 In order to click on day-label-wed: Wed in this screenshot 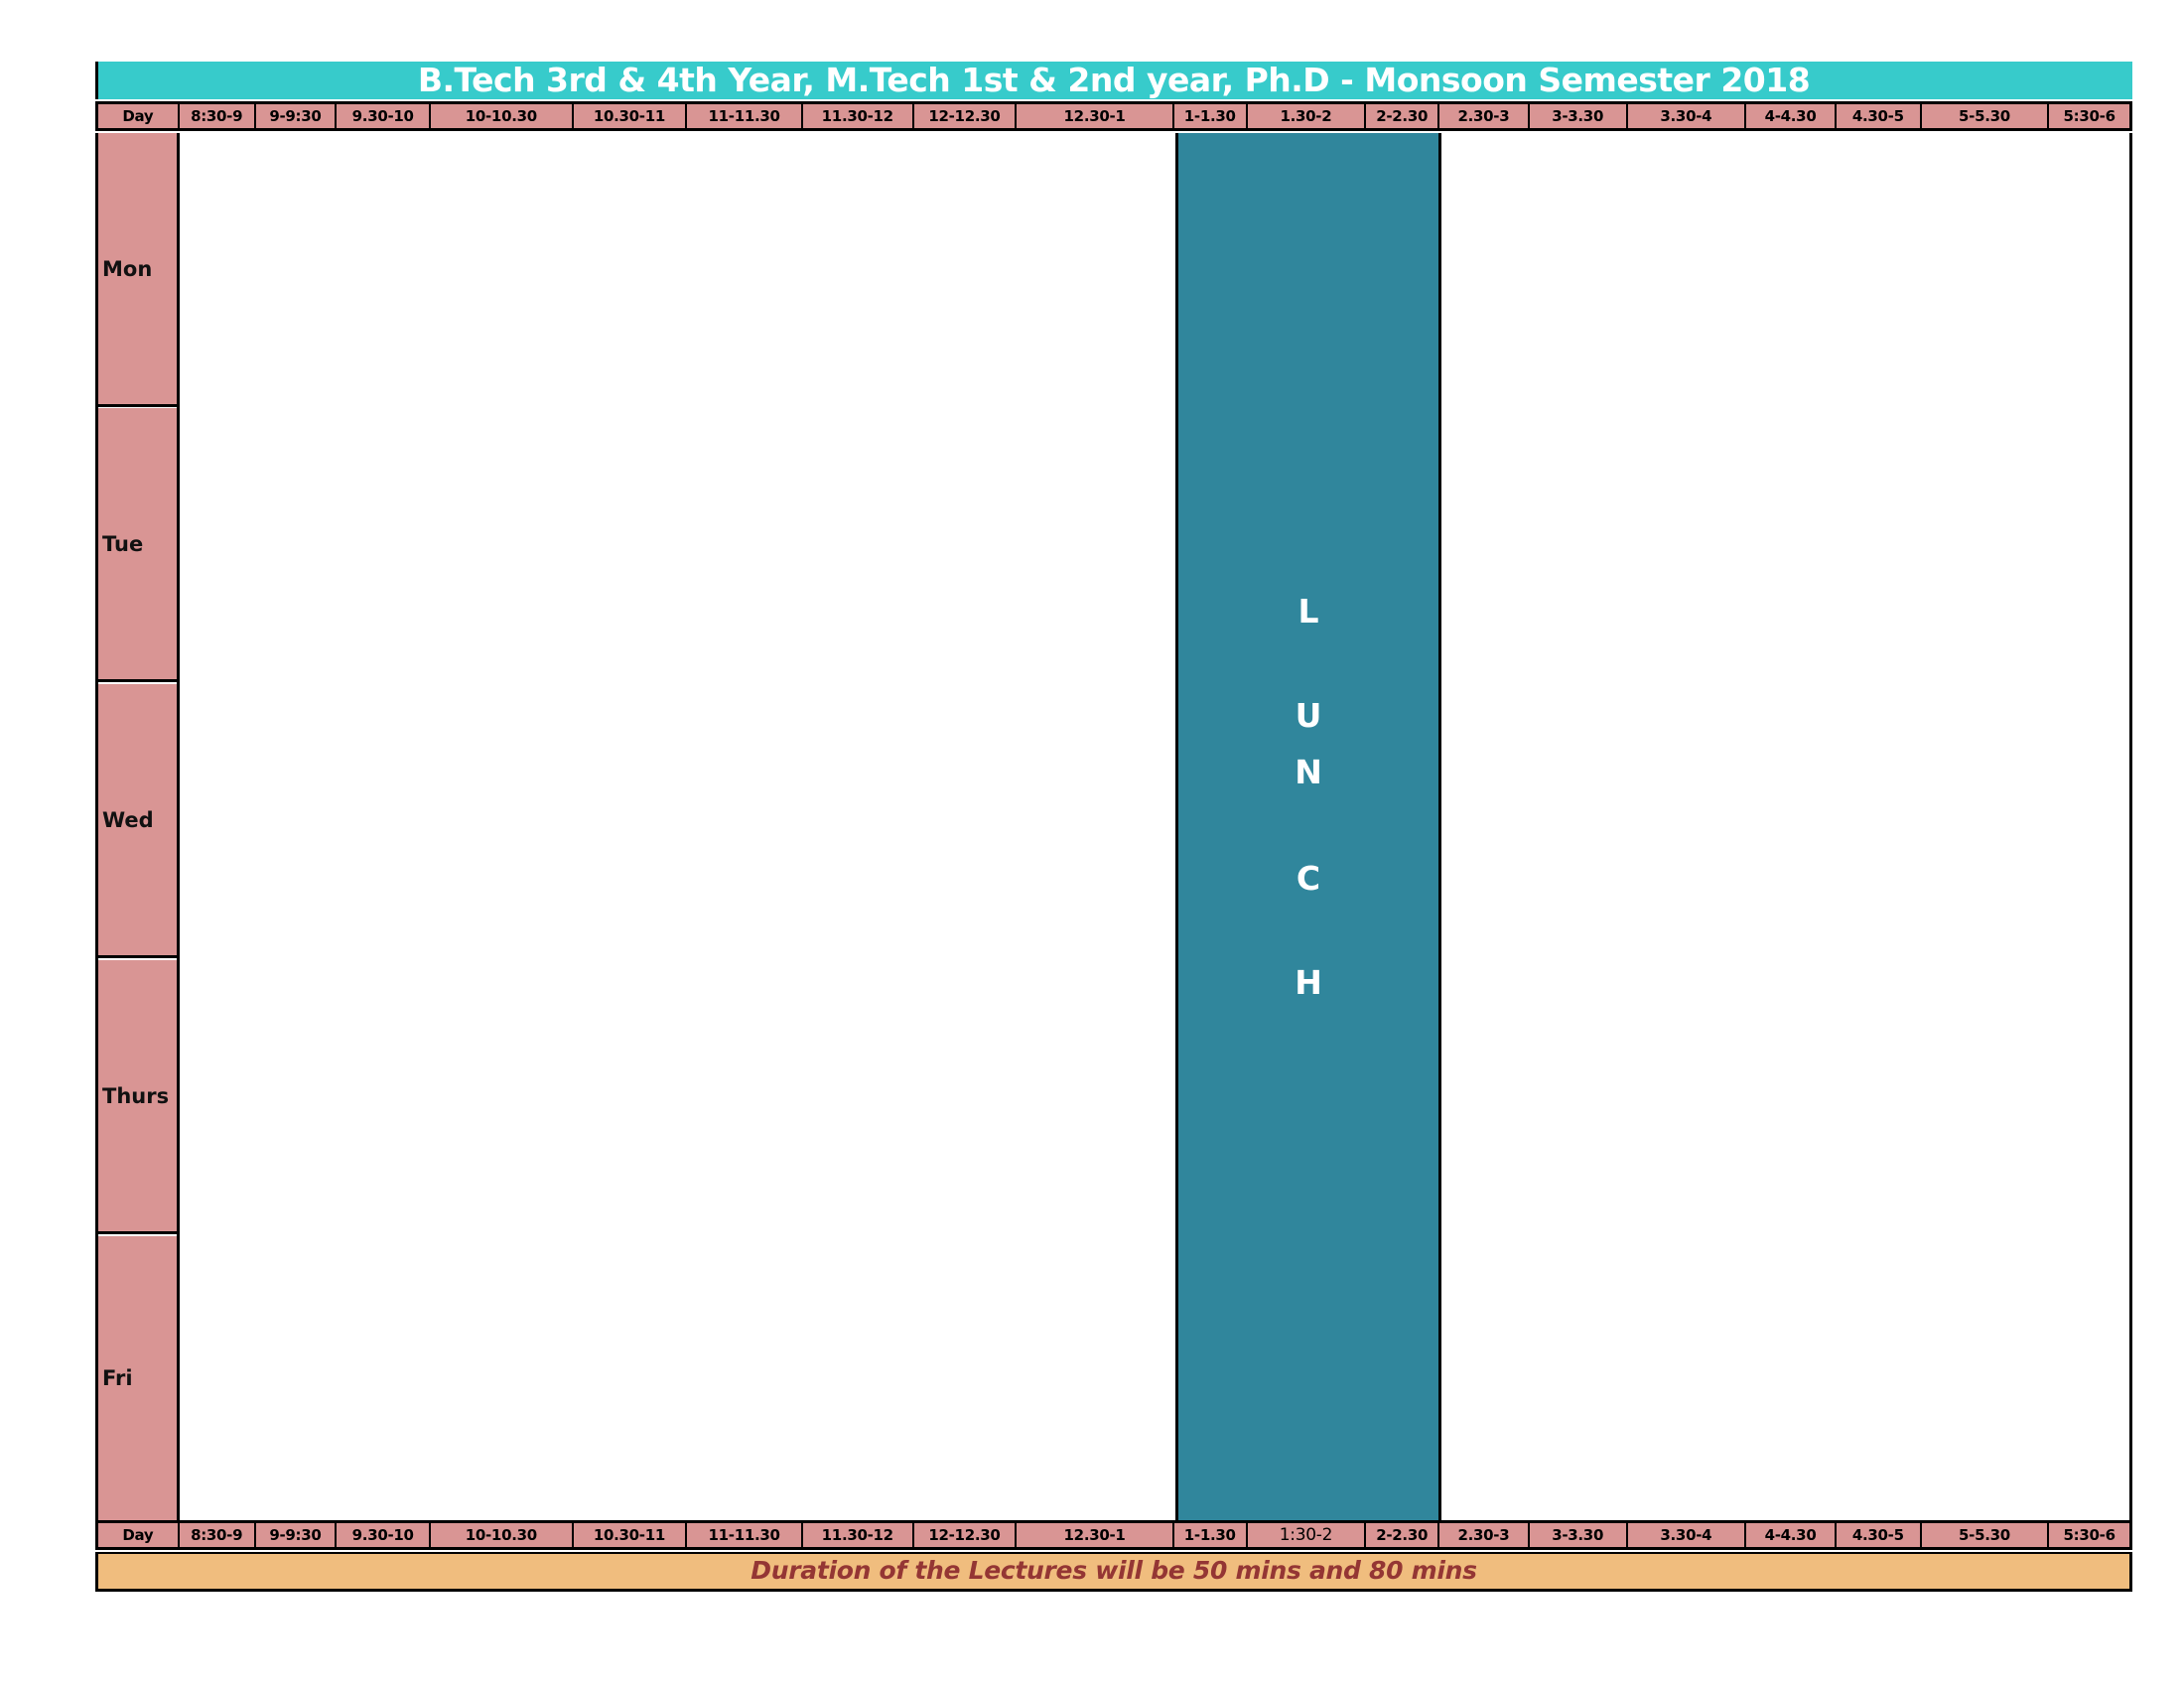, I will do `click(137, 821)`.